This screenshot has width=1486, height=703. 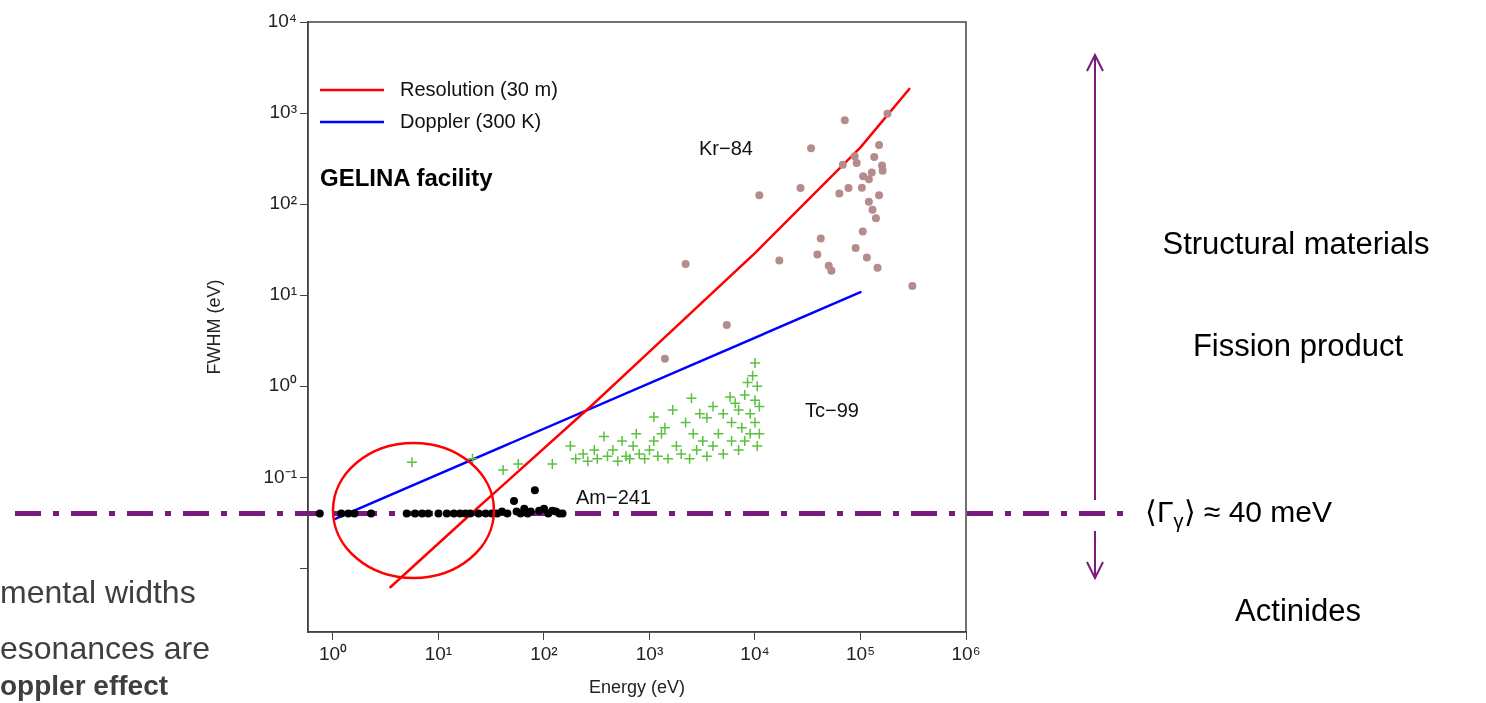 What do you see at coordinates (614, 497) in the screenshot?
I see `annotation: Am−241` at bounding box center [614, 497].